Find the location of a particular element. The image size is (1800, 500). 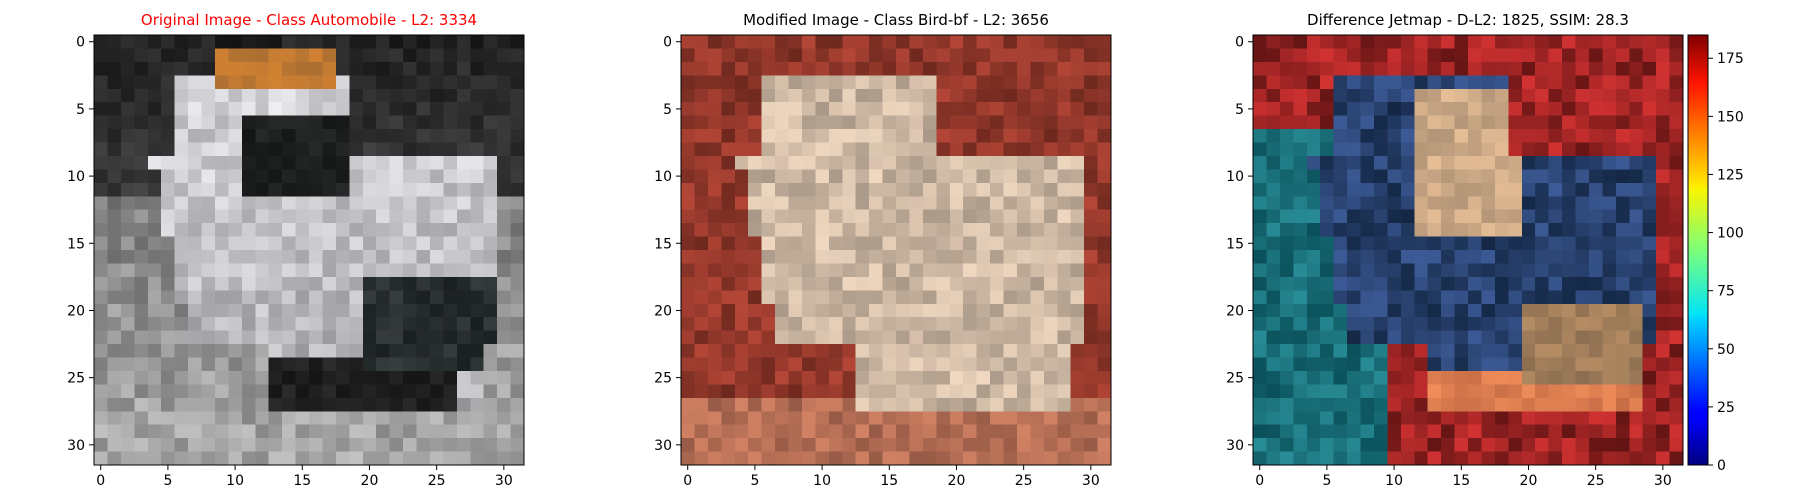

colorbar-tick-label: 50 is located at coordinates (1726, 350).